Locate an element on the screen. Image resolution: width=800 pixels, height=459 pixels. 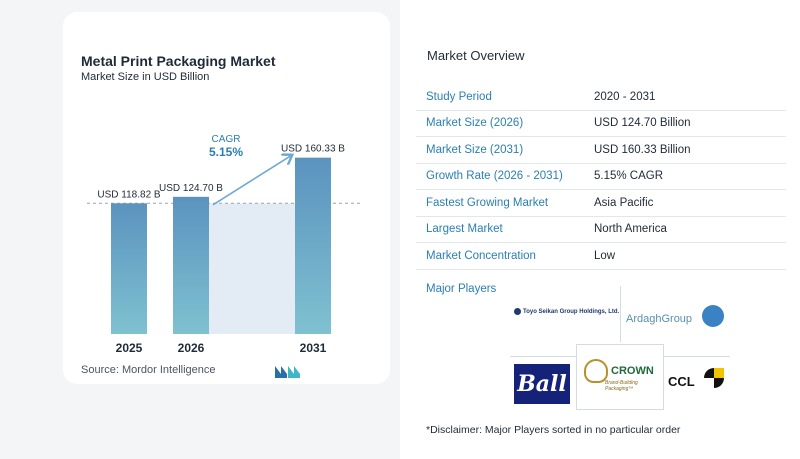
overview-value: USD 160.33 Billion is located at coordinates (642, 149).